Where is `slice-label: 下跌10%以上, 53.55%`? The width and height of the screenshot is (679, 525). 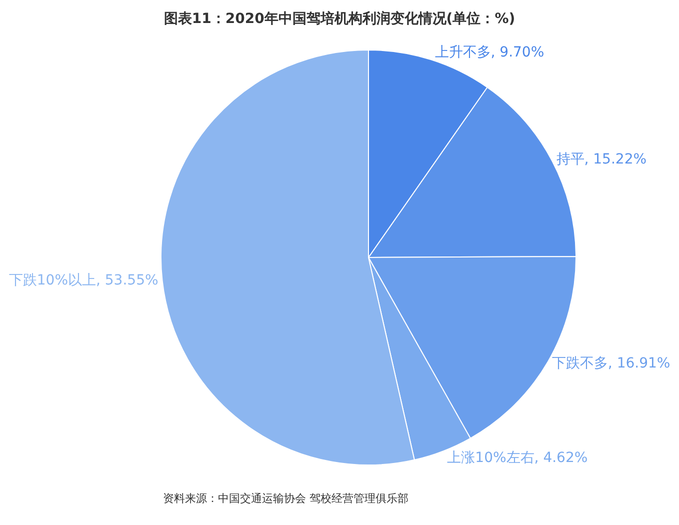 slice-label: 下跌10%以上, 53.55% is located at coordinates (83, 280).